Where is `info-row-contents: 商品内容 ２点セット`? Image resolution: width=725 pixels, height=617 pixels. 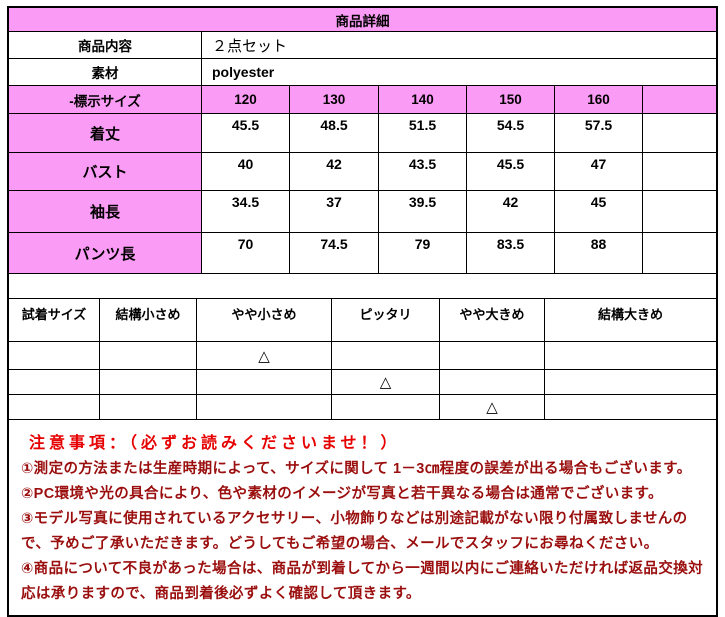 info-row-contents: 商品内容 ２点セット is located at coordinates (362, 45).